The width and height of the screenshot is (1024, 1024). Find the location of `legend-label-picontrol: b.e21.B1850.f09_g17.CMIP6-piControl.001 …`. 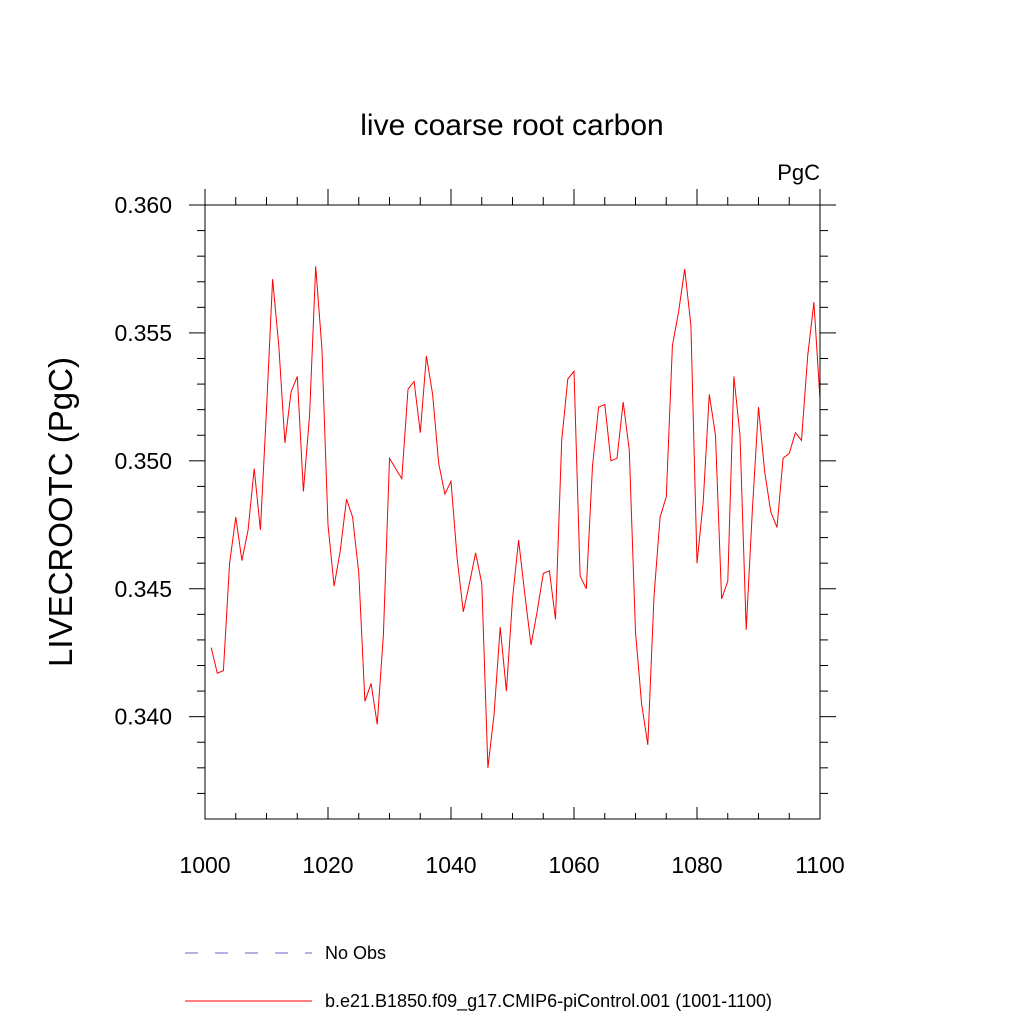

legend-label-picontrol: b.e21.B1850.f09_g17.CMIP6-piControl.001 … is located at coordinates (548, 1001).